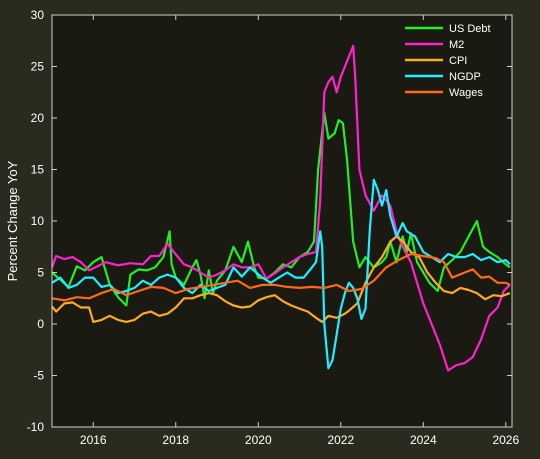 This screenshot has height=459, width=540. What do you see at coordinates (38, 221) in the screenshot?
I see `y-tick-label: 10` at bounding box center [38, 221].